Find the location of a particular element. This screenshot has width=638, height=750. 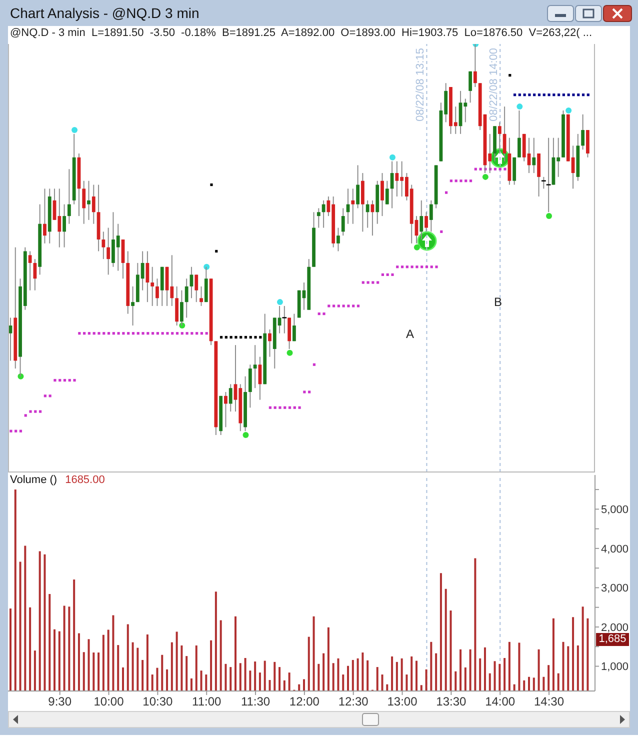

x-tick-label: 11:30 is located at coordinates (255, 701).